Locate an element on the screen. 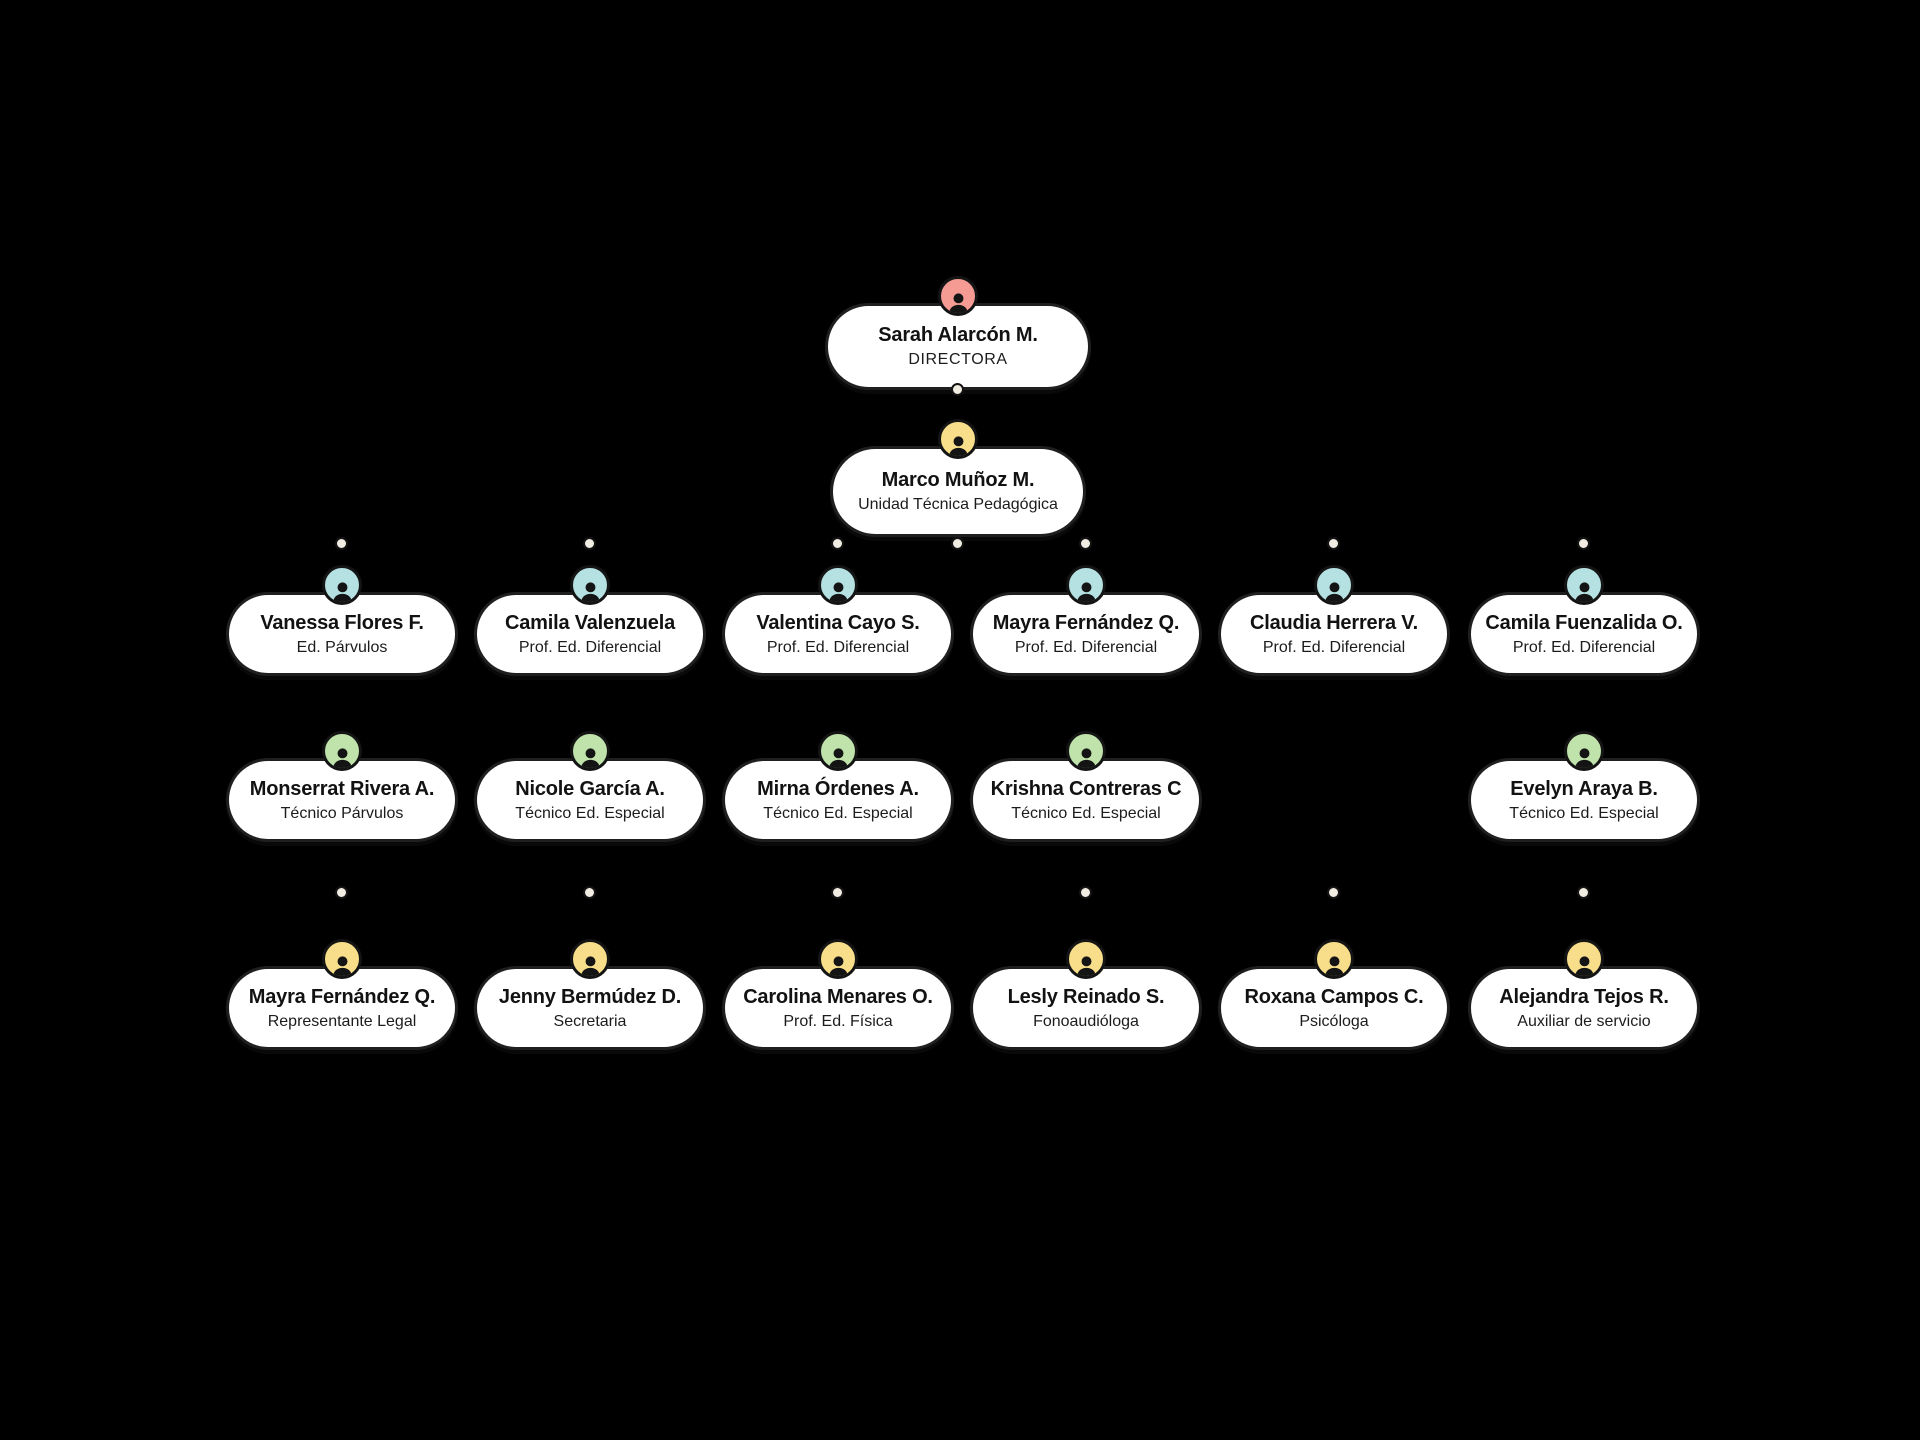 This screenshot has height=1440, width=1920. org-card-teacher: Vanessa Flores F. Ed. Párvulos is located at coordinates (342, 620).